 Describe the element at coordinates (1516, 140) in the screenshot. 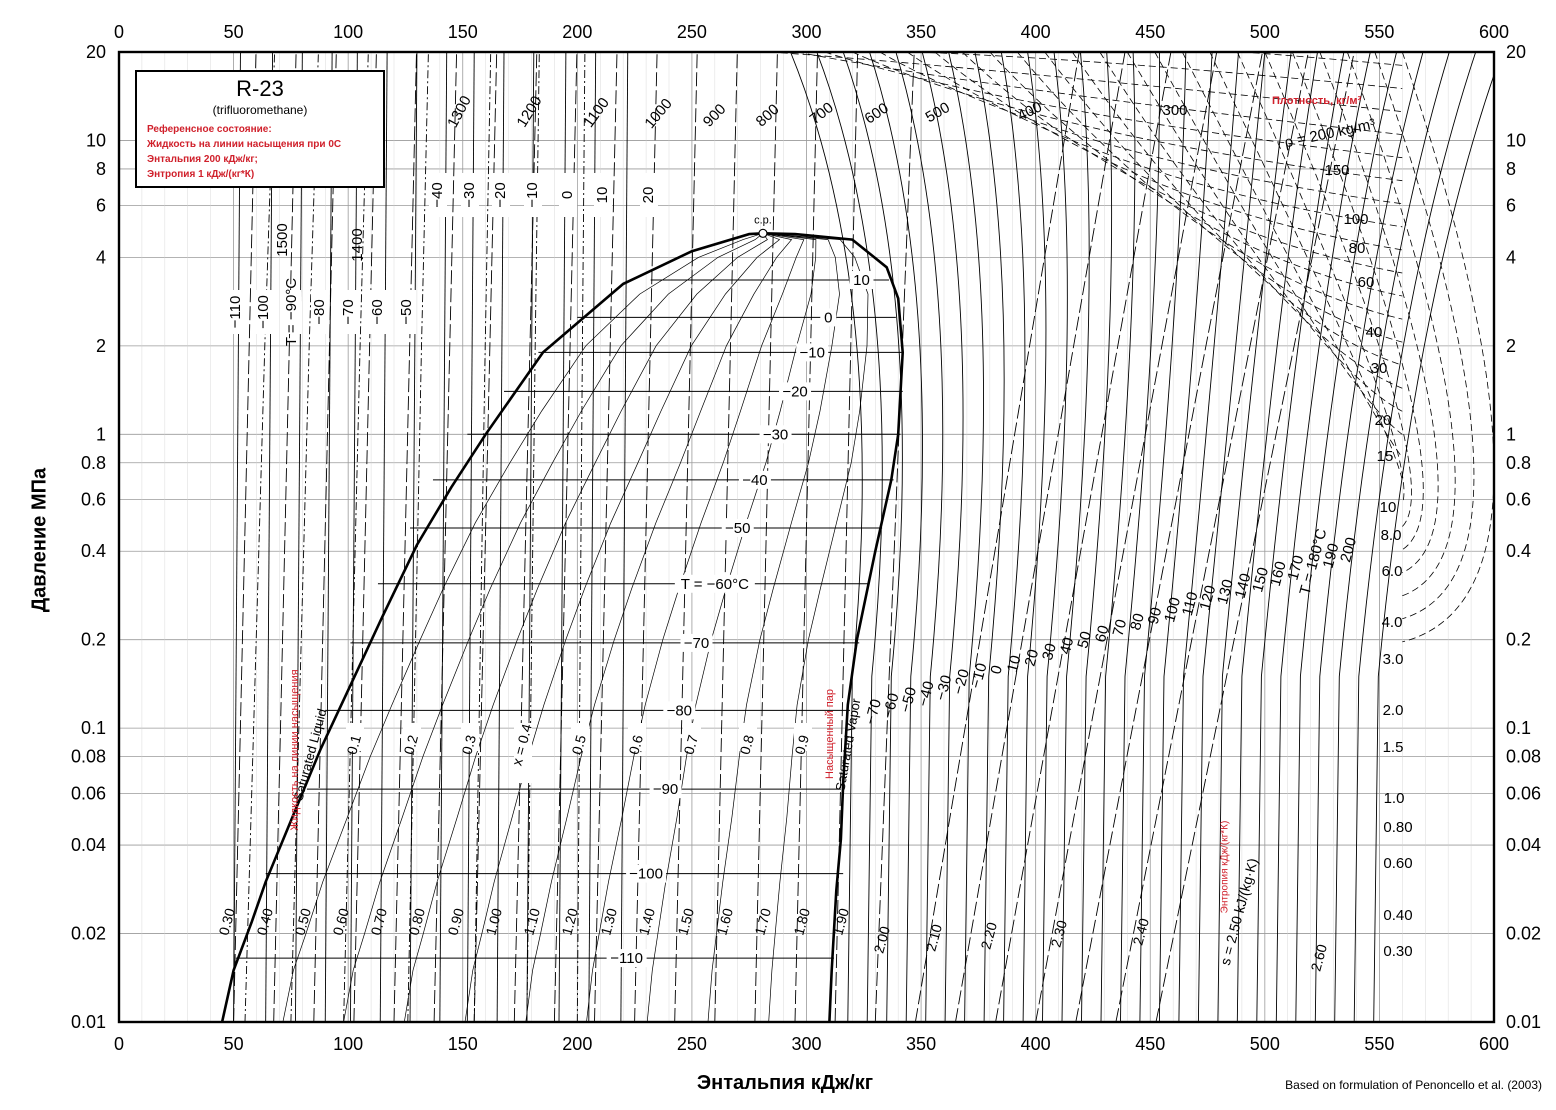

I see `y-tick-label-right: 10` at that location.